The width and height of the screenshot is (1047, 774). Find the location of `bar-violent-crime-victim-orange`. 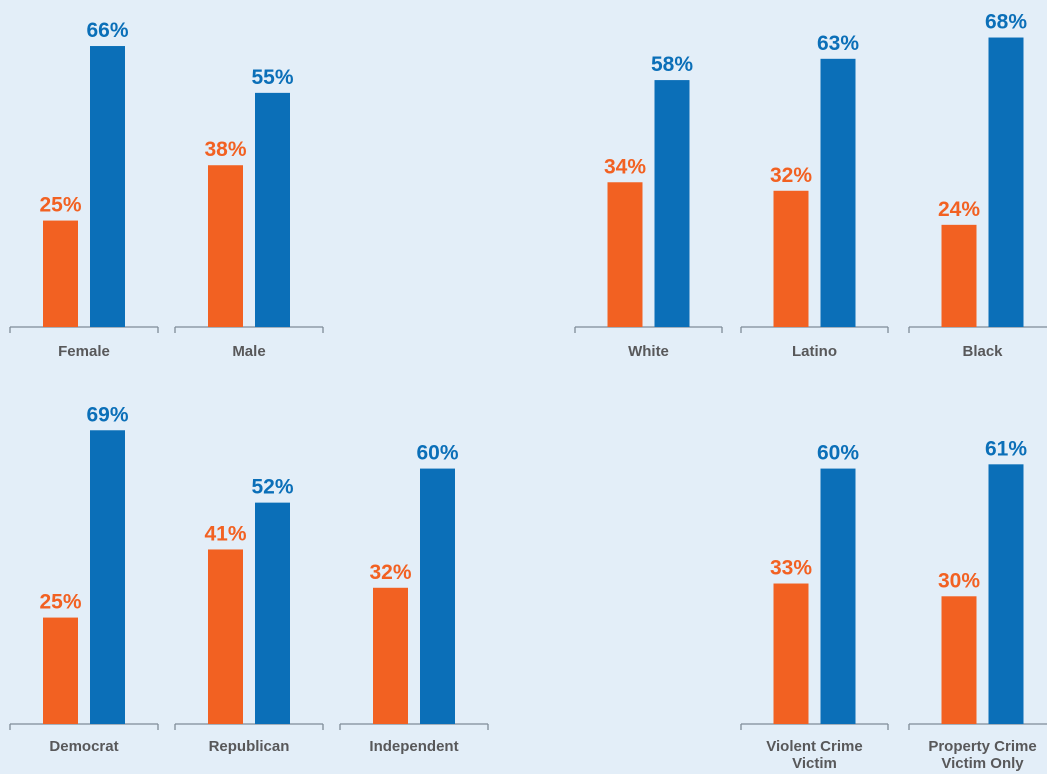

bar-violent-crime-victim-orange is located at coordinates (791, 653).